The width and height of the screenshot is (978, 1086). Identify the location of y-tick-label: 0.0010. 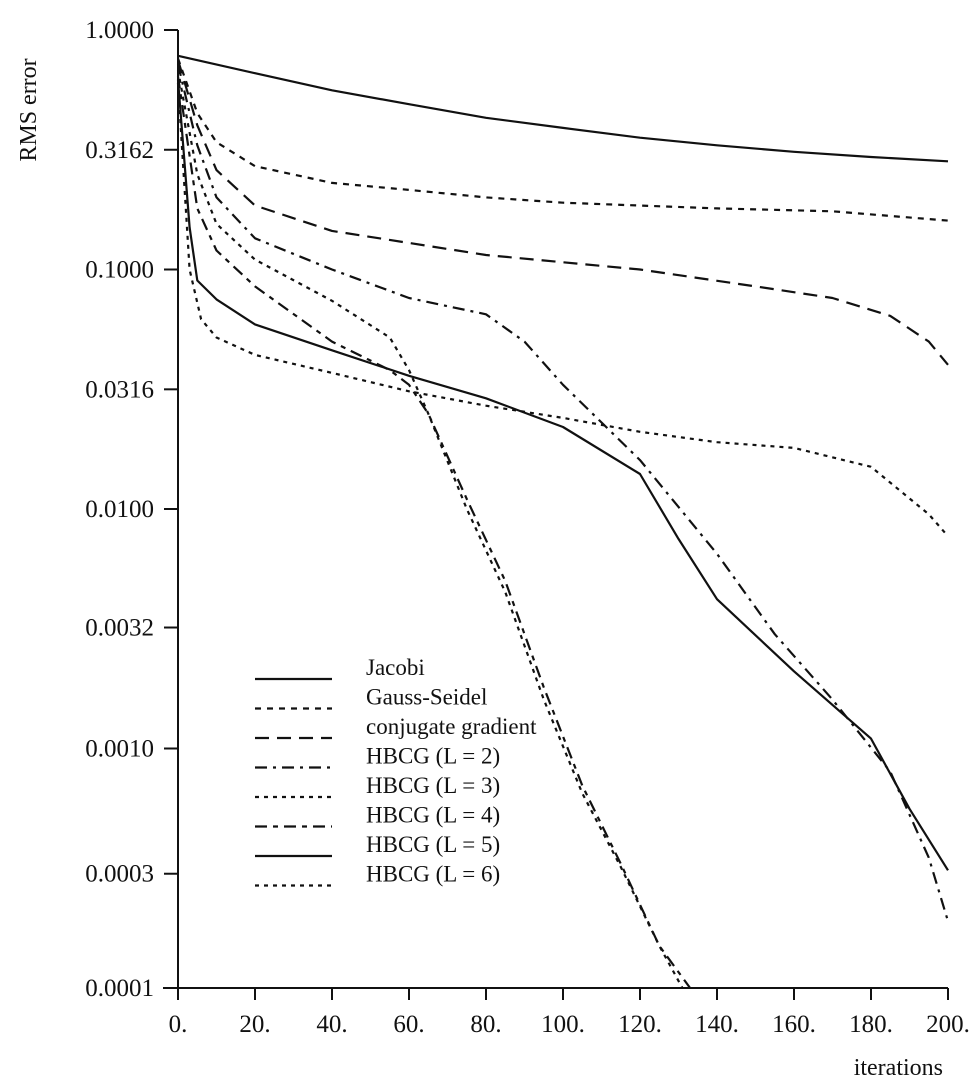
(119, 749).